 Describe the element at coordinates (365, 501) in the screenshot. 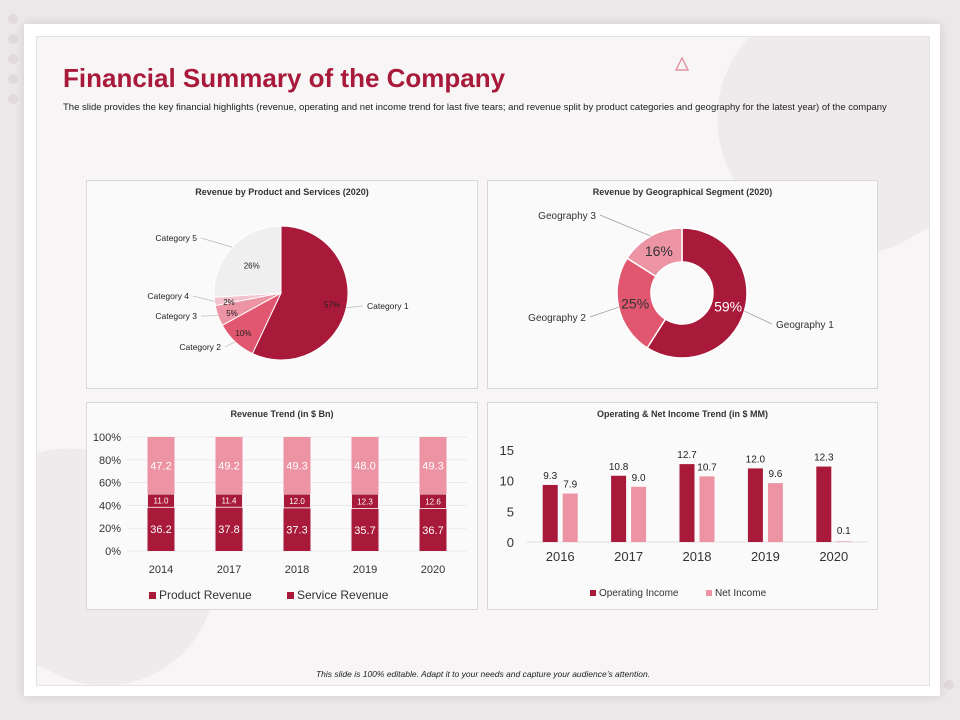

I see `bar-data-label: 12.3` at that location.